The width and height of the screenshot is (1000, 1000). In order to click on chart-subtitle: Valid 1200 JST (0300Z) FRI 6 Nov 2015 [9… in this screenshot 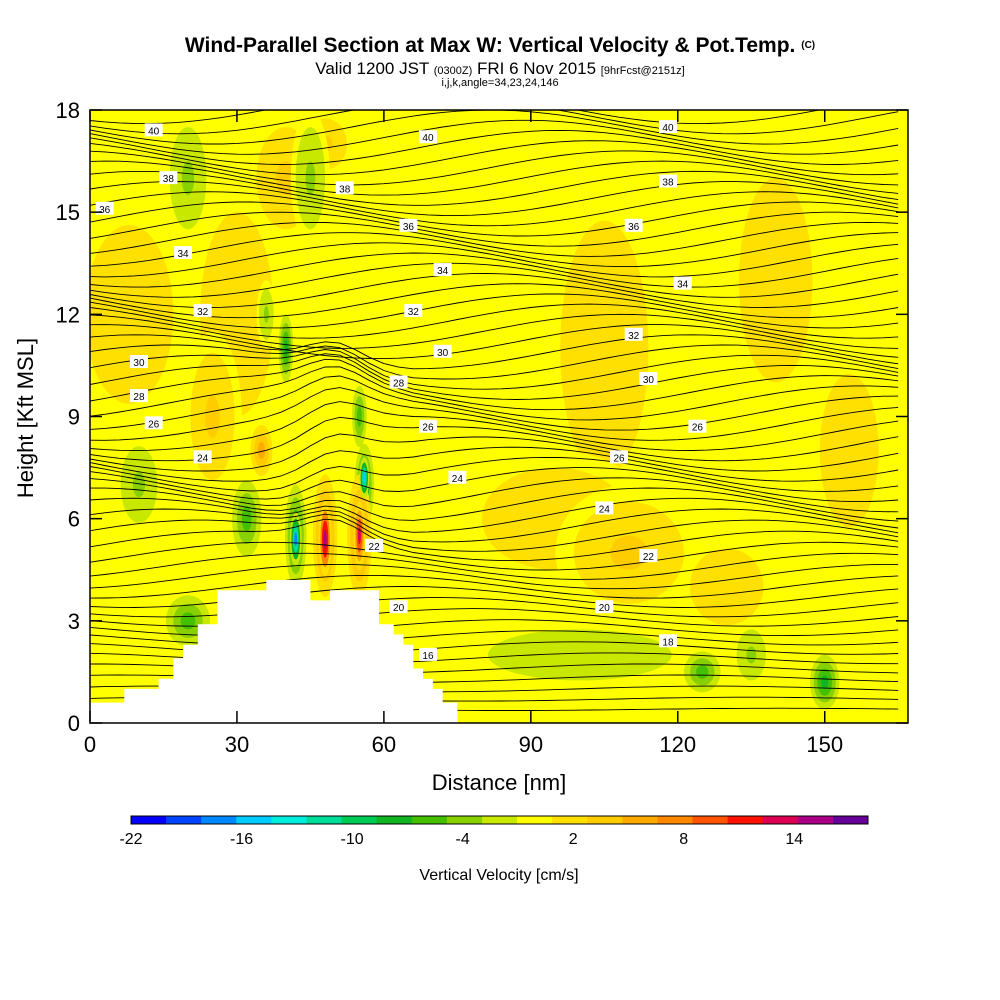, I will do `click(500, 70)`.